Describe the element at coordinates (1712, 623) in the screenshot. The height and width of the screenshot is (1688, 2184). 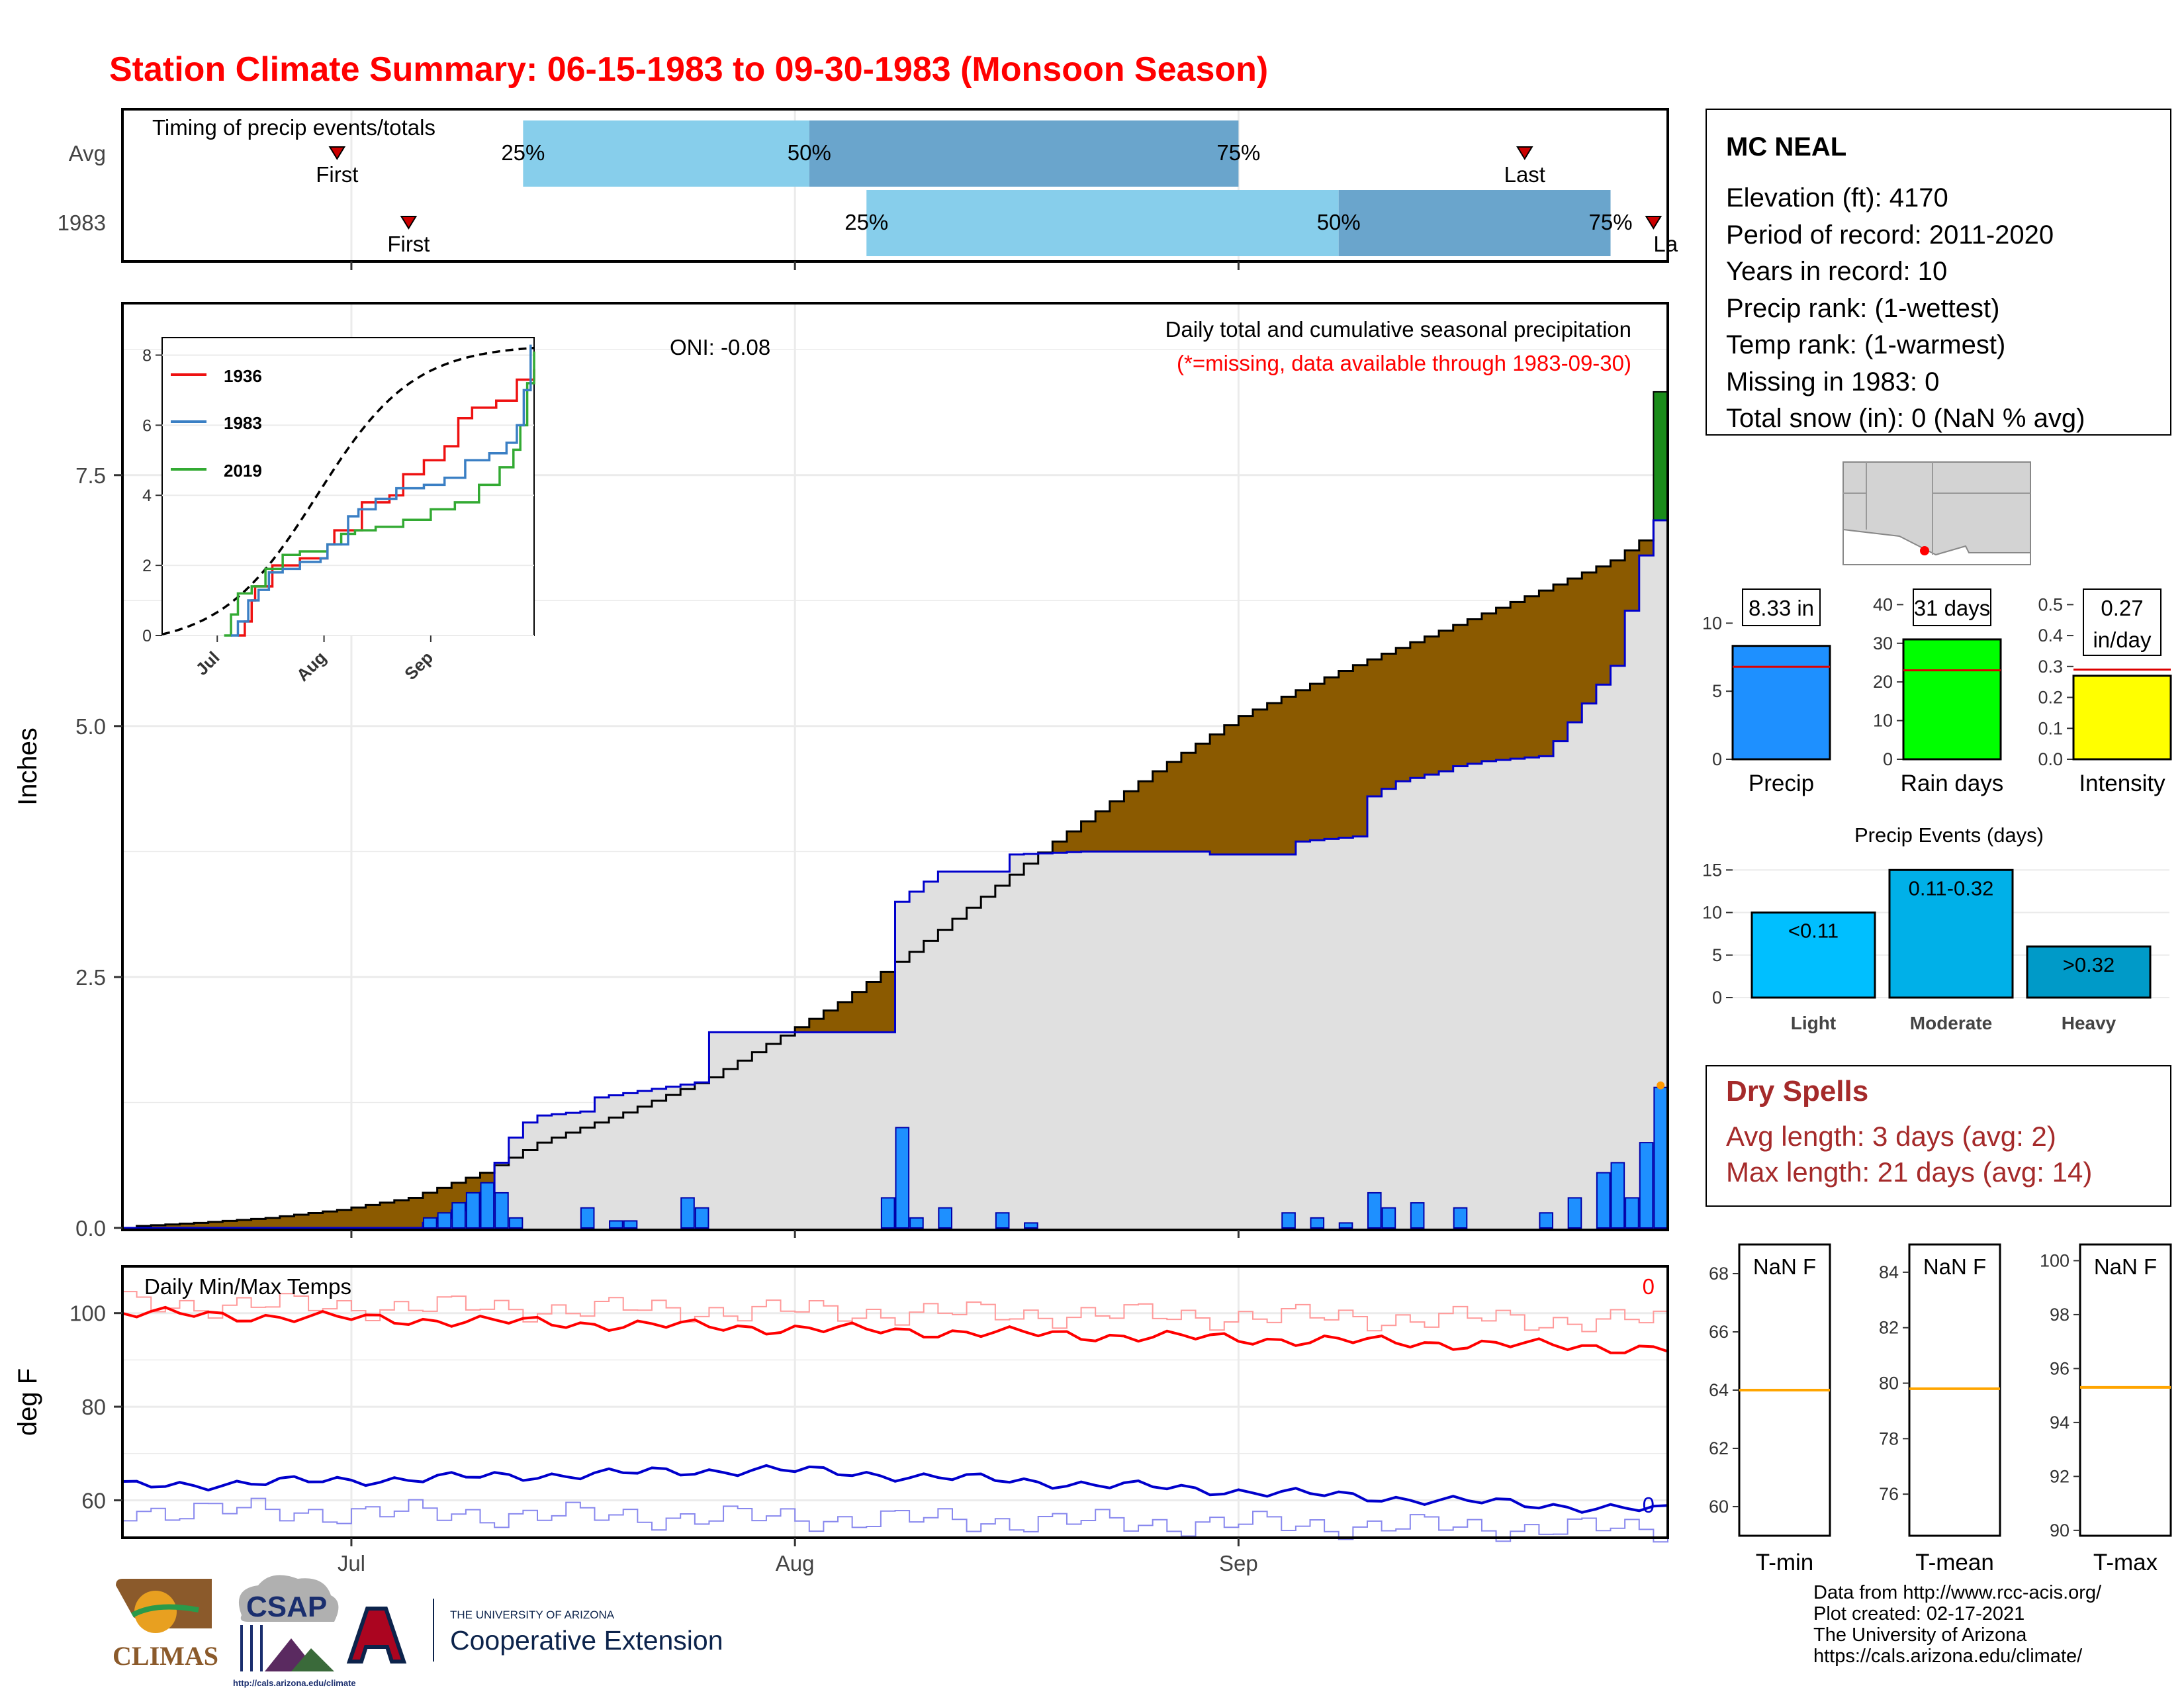
I see `precip-ytick-label: 10` at that location.